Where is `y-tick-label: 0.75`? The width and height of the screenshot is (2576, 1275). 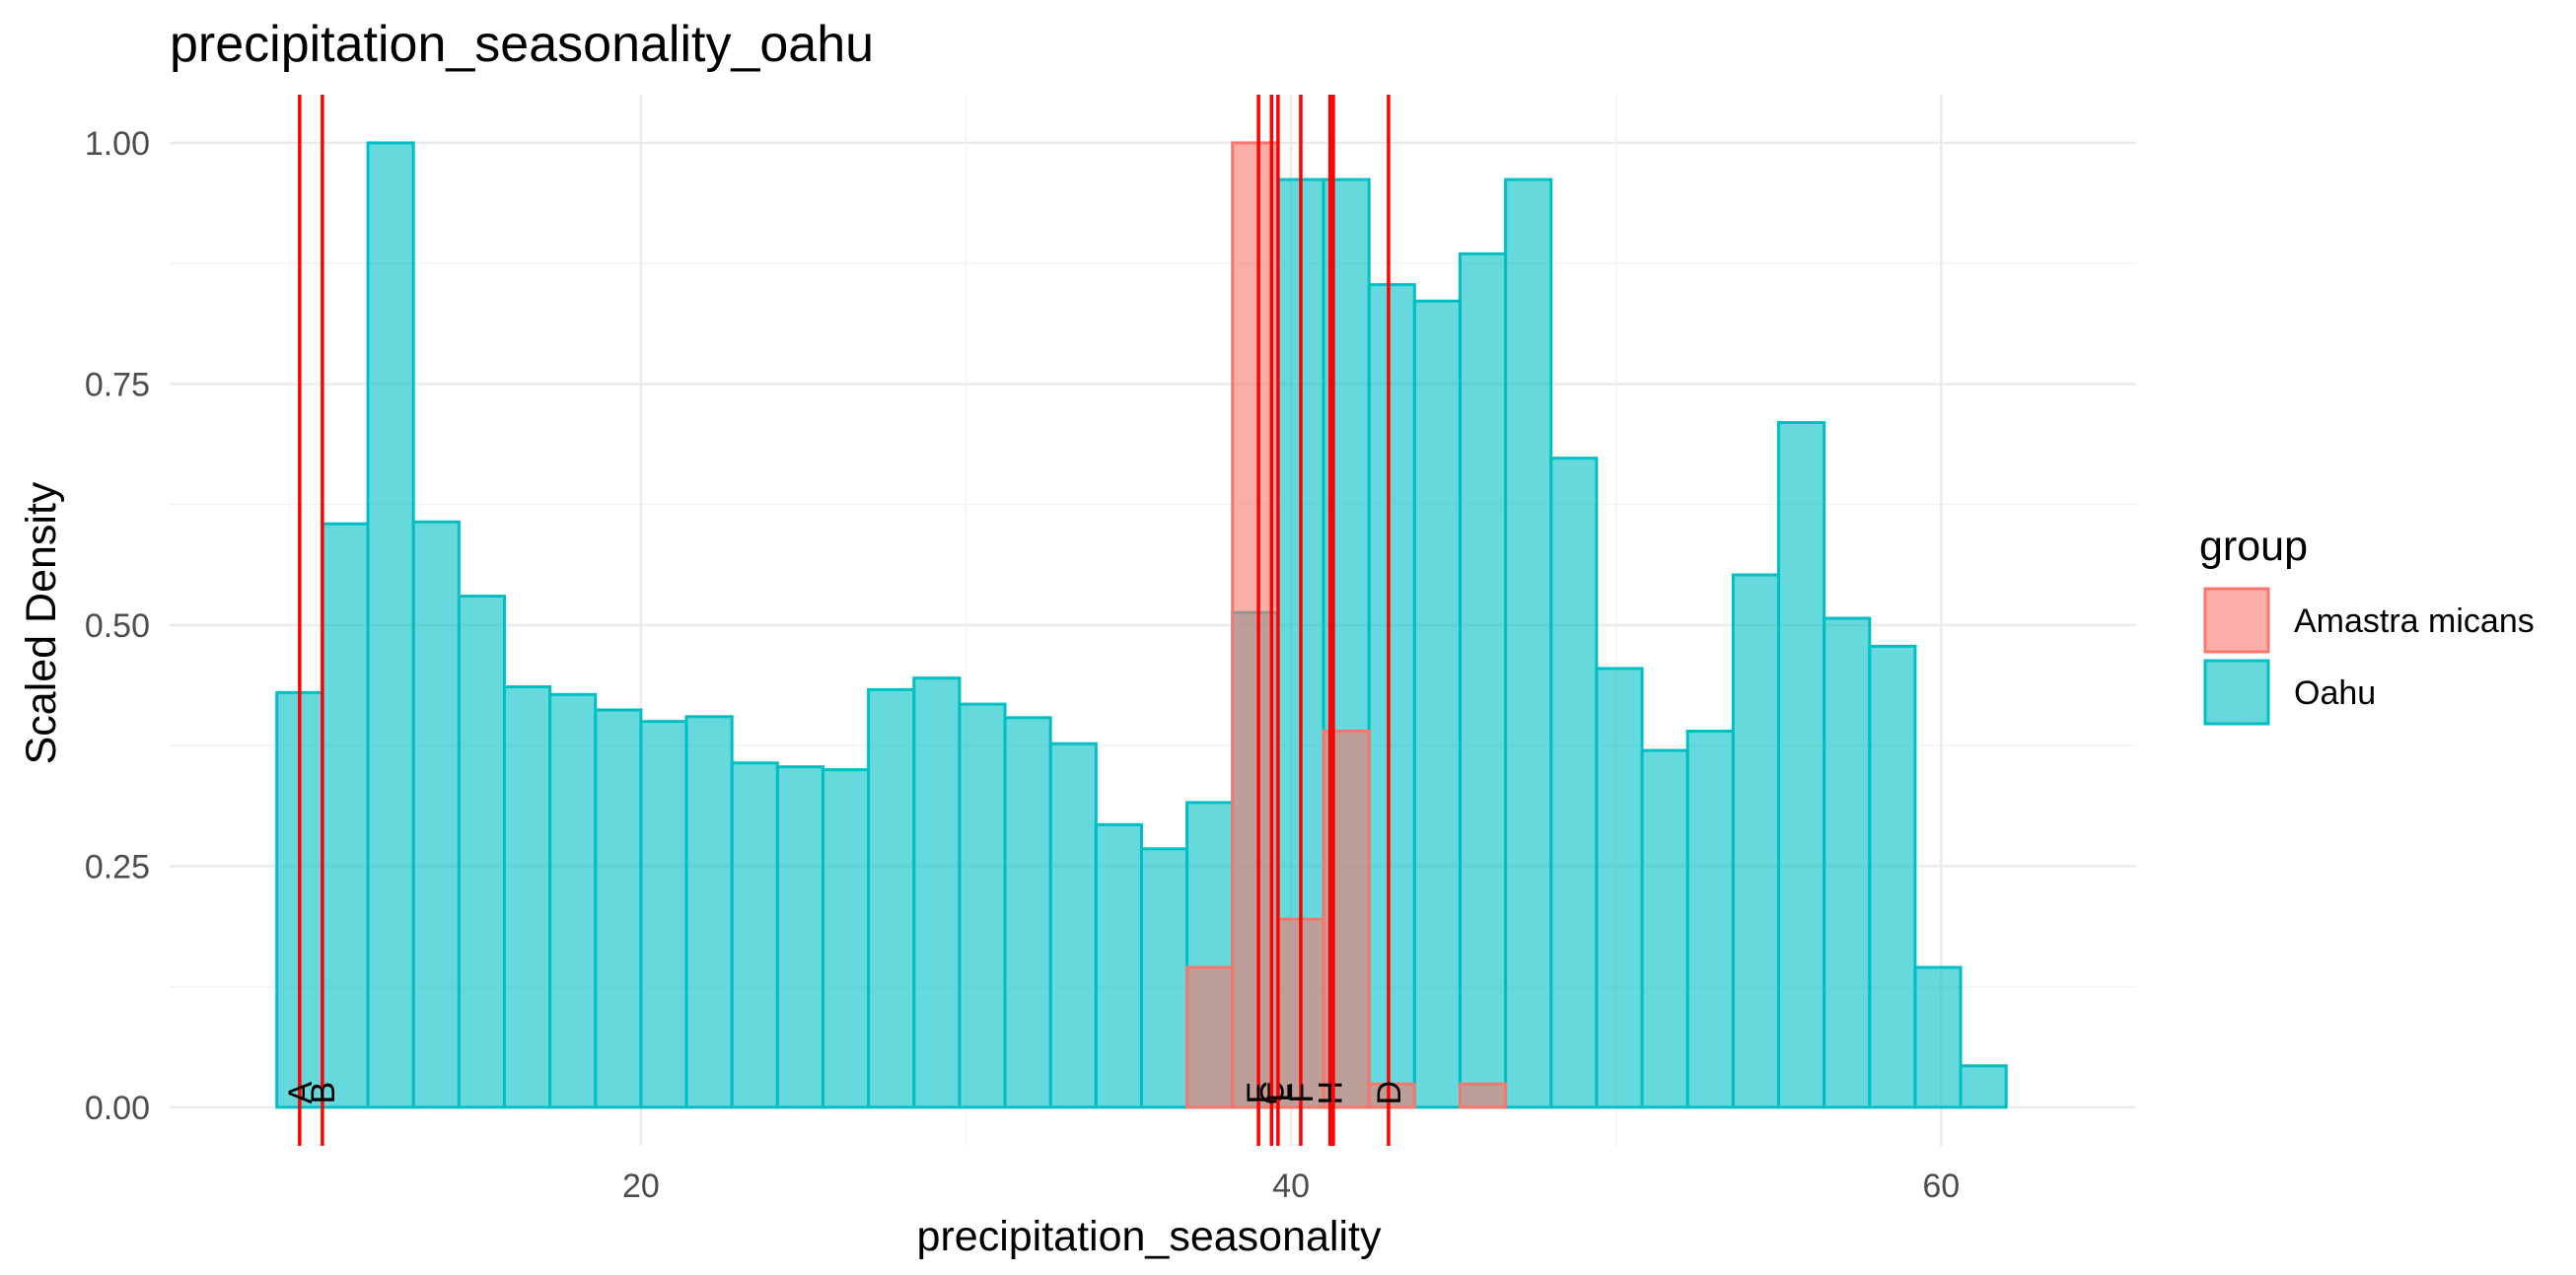
y-tick-label: 0.75 is located at coordinates (117, 384).